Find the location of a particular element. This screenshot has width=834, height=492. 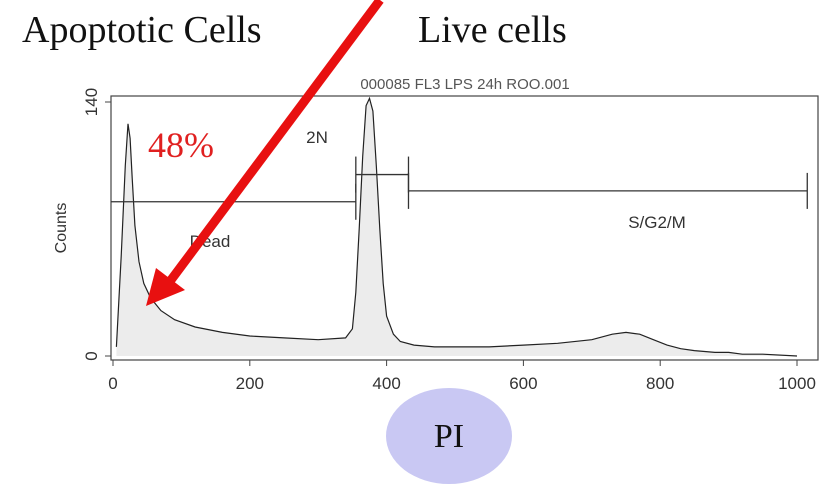

gate-label: S/G2/M is located at coordinates (657, 222).